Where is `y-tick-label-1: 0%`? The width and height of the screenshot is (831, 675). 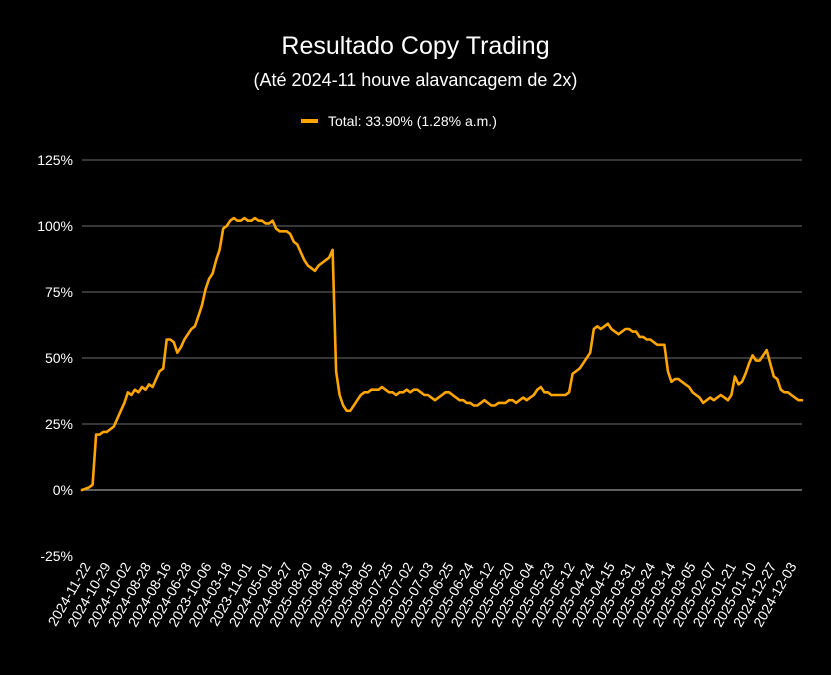
y-tick-label-1: 0% is located at coordinates (63, 490).